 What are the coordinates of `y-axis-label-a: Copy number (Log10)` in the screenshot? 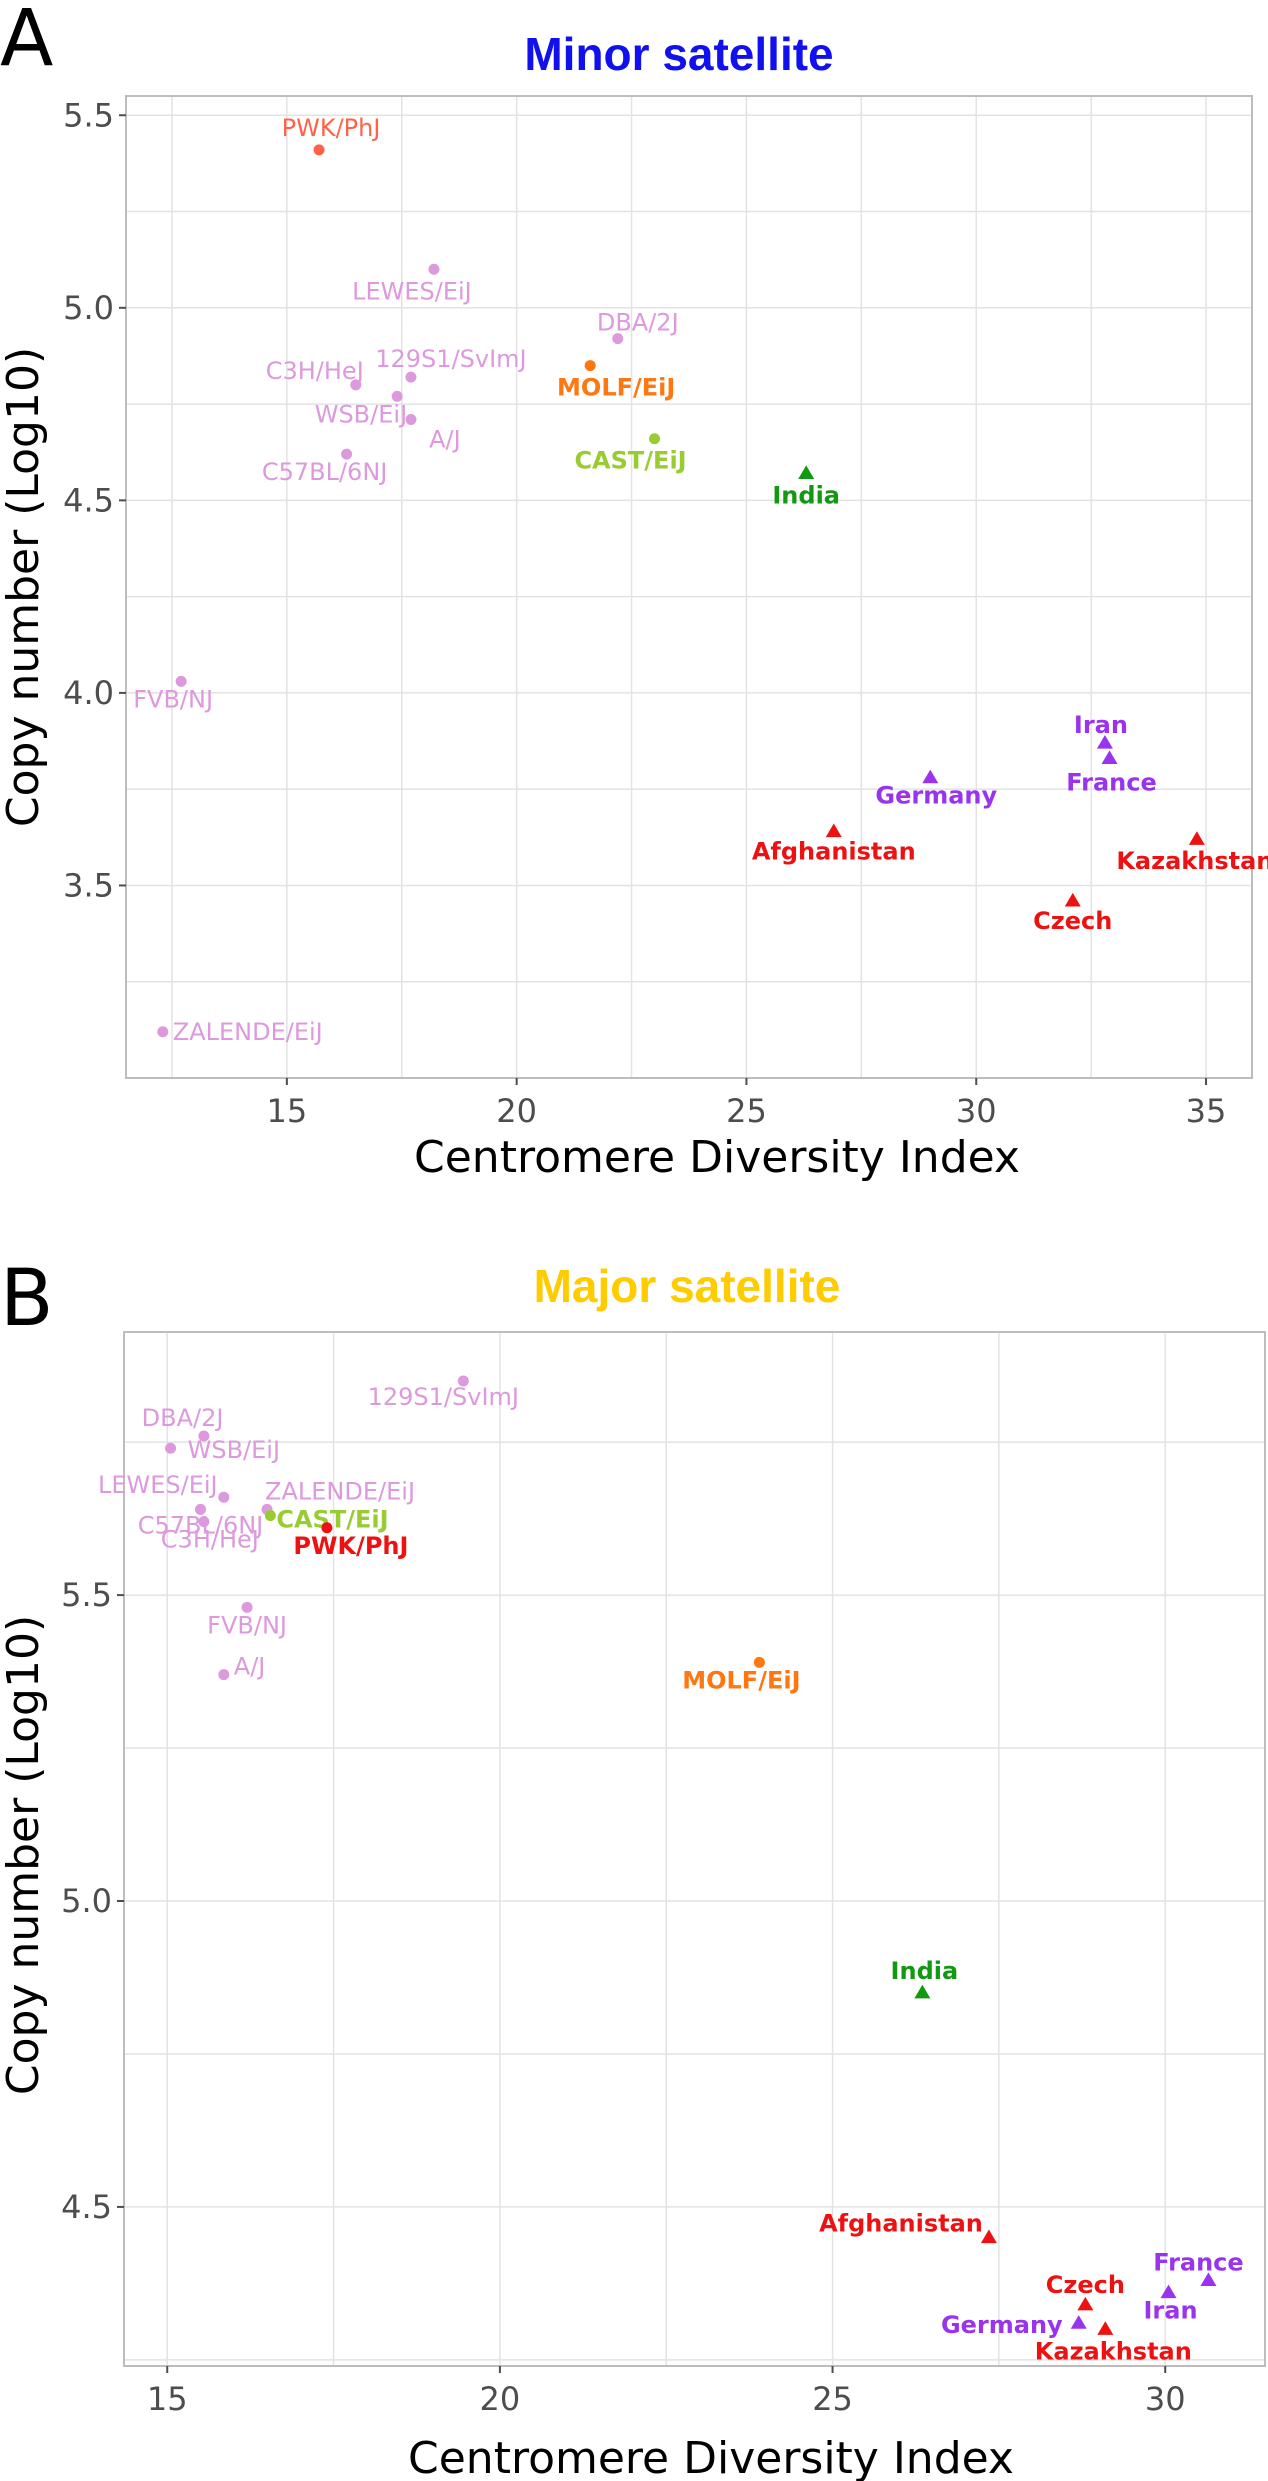 It's located at (24, 587).